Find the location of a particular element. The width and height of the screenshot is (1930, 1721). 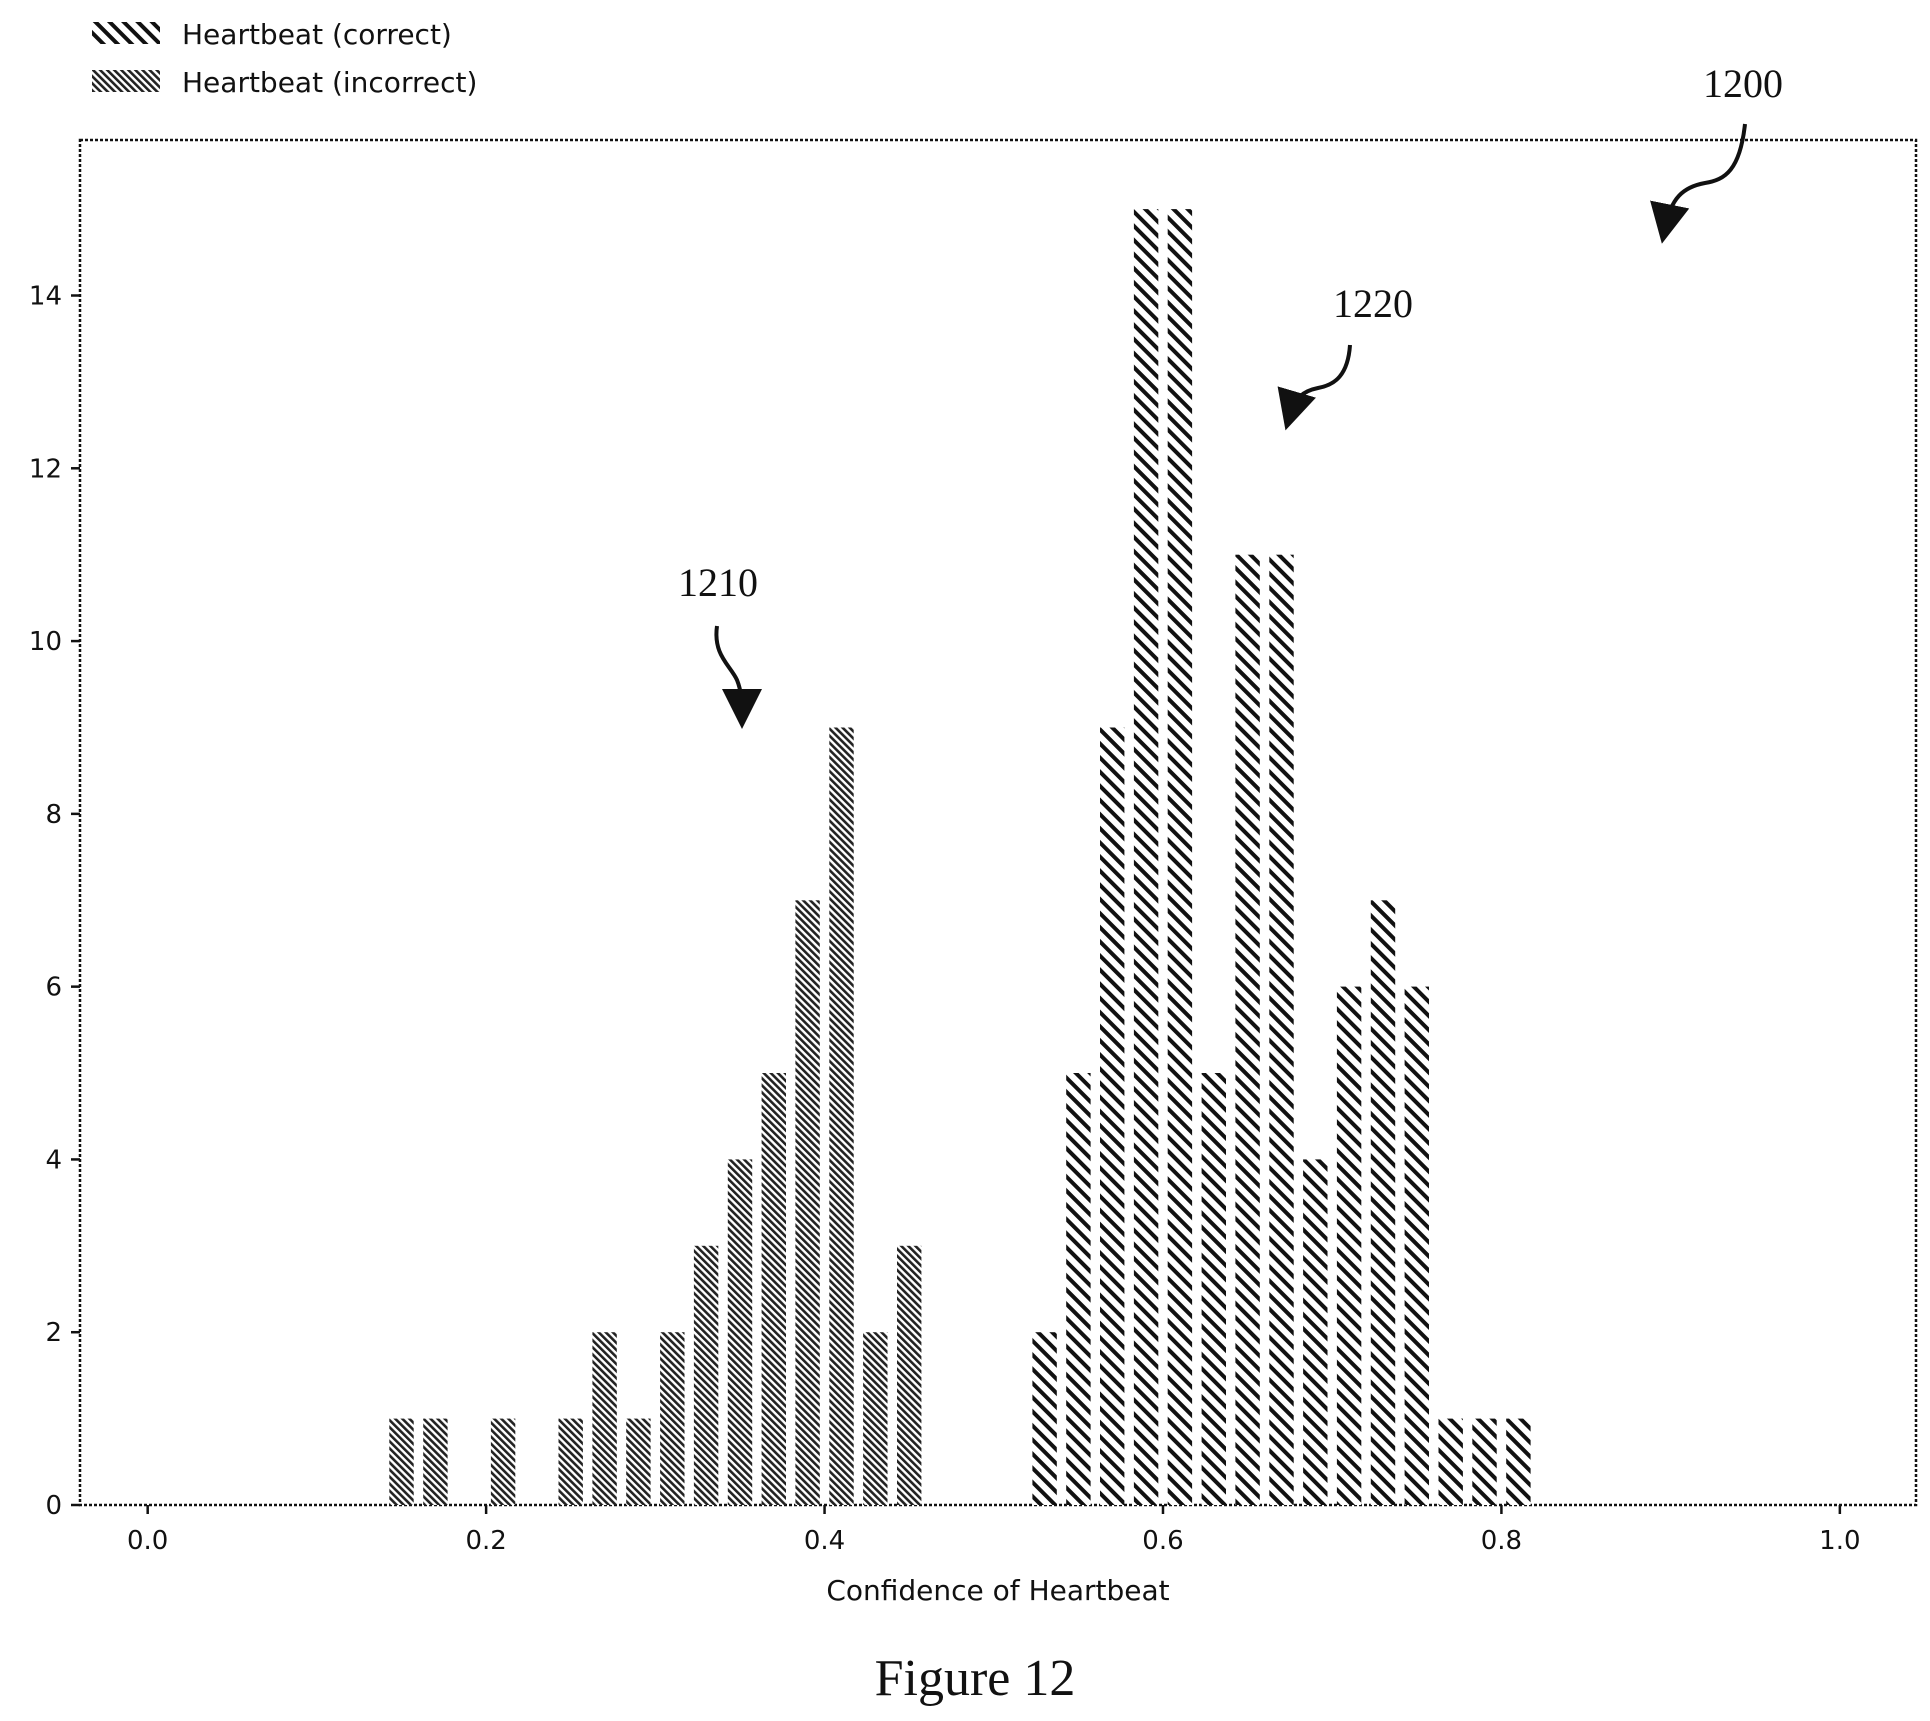

y-tick-label: 4 is located at coordinates (53, 1160).